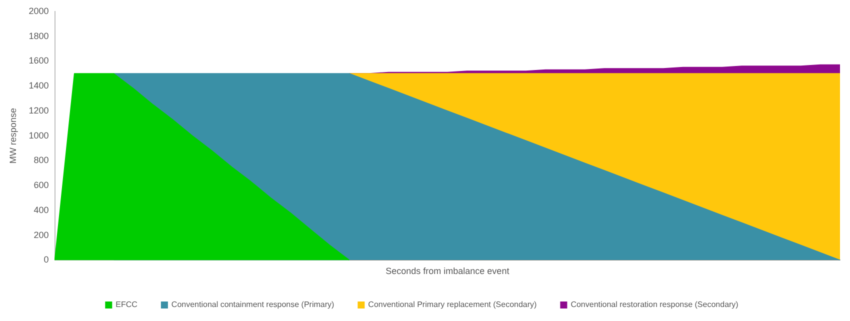  Describe the element at coordinates (38, 135) in the screenshot. I see `y-tick-label: 1000` at that location.